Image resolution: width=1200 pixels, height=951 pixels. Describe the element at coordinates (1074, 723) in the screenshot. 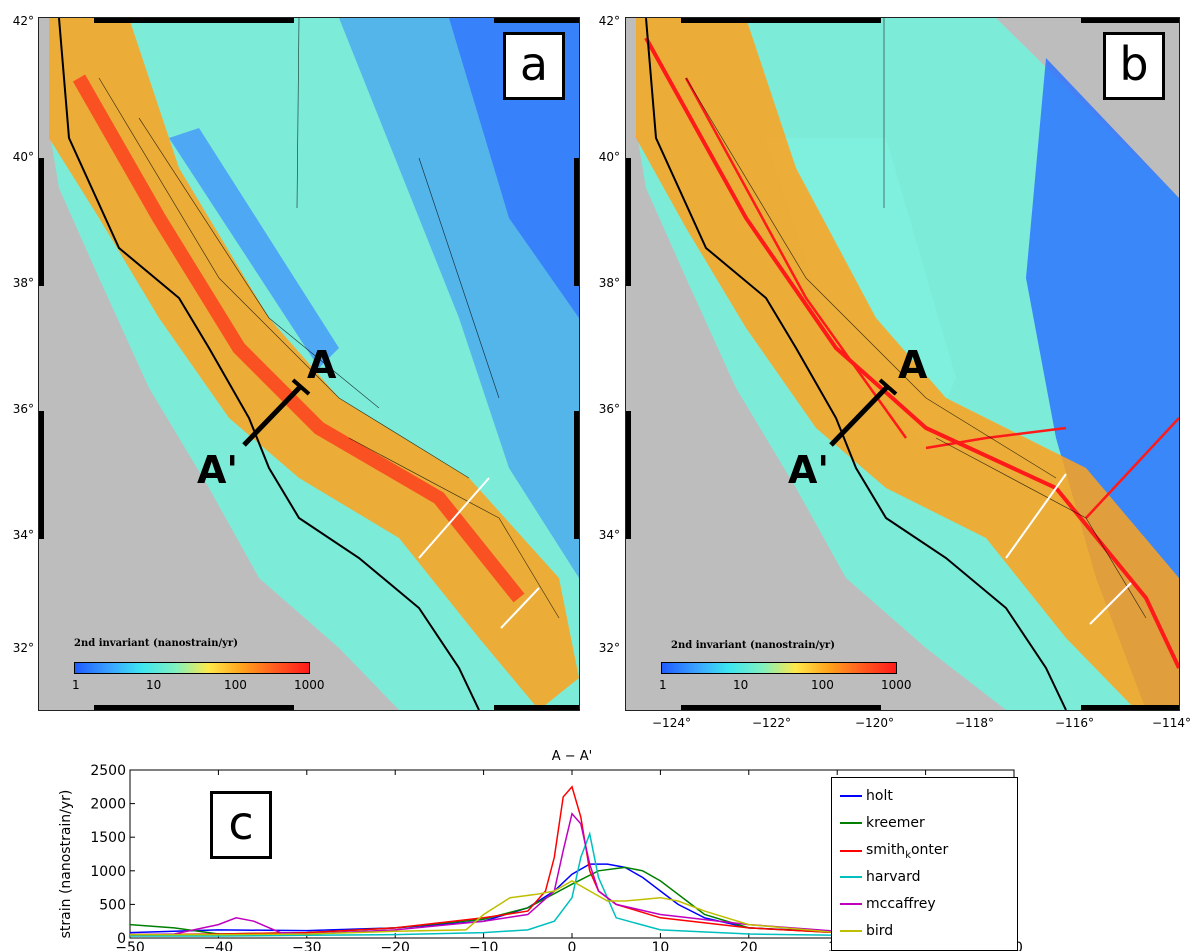

I see `lon-label: −116°` at that location.